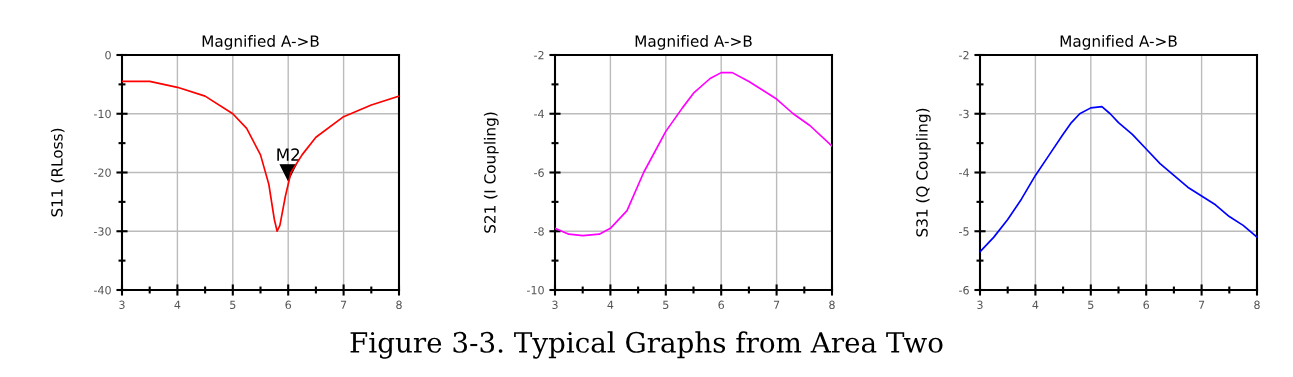 This screenshot has height=377, width=1293. What do you see at coordinates (539, 231) in the screenshot?
I see `y-tick-label: -8` at bounding box center [539, 231].